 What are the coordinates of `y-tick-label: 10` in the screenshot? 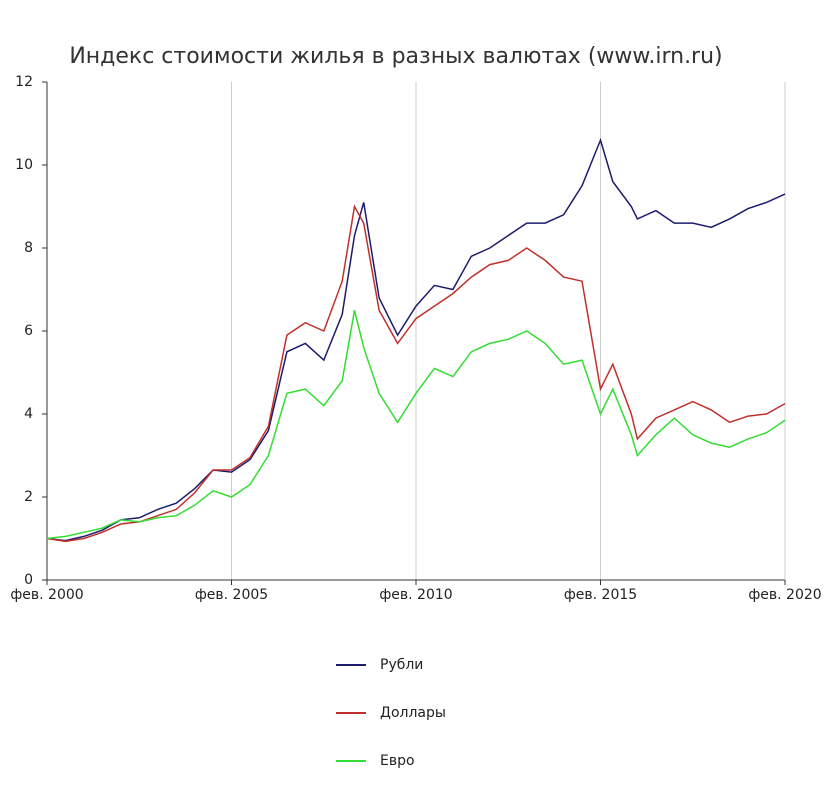 It's located at (24, 165).